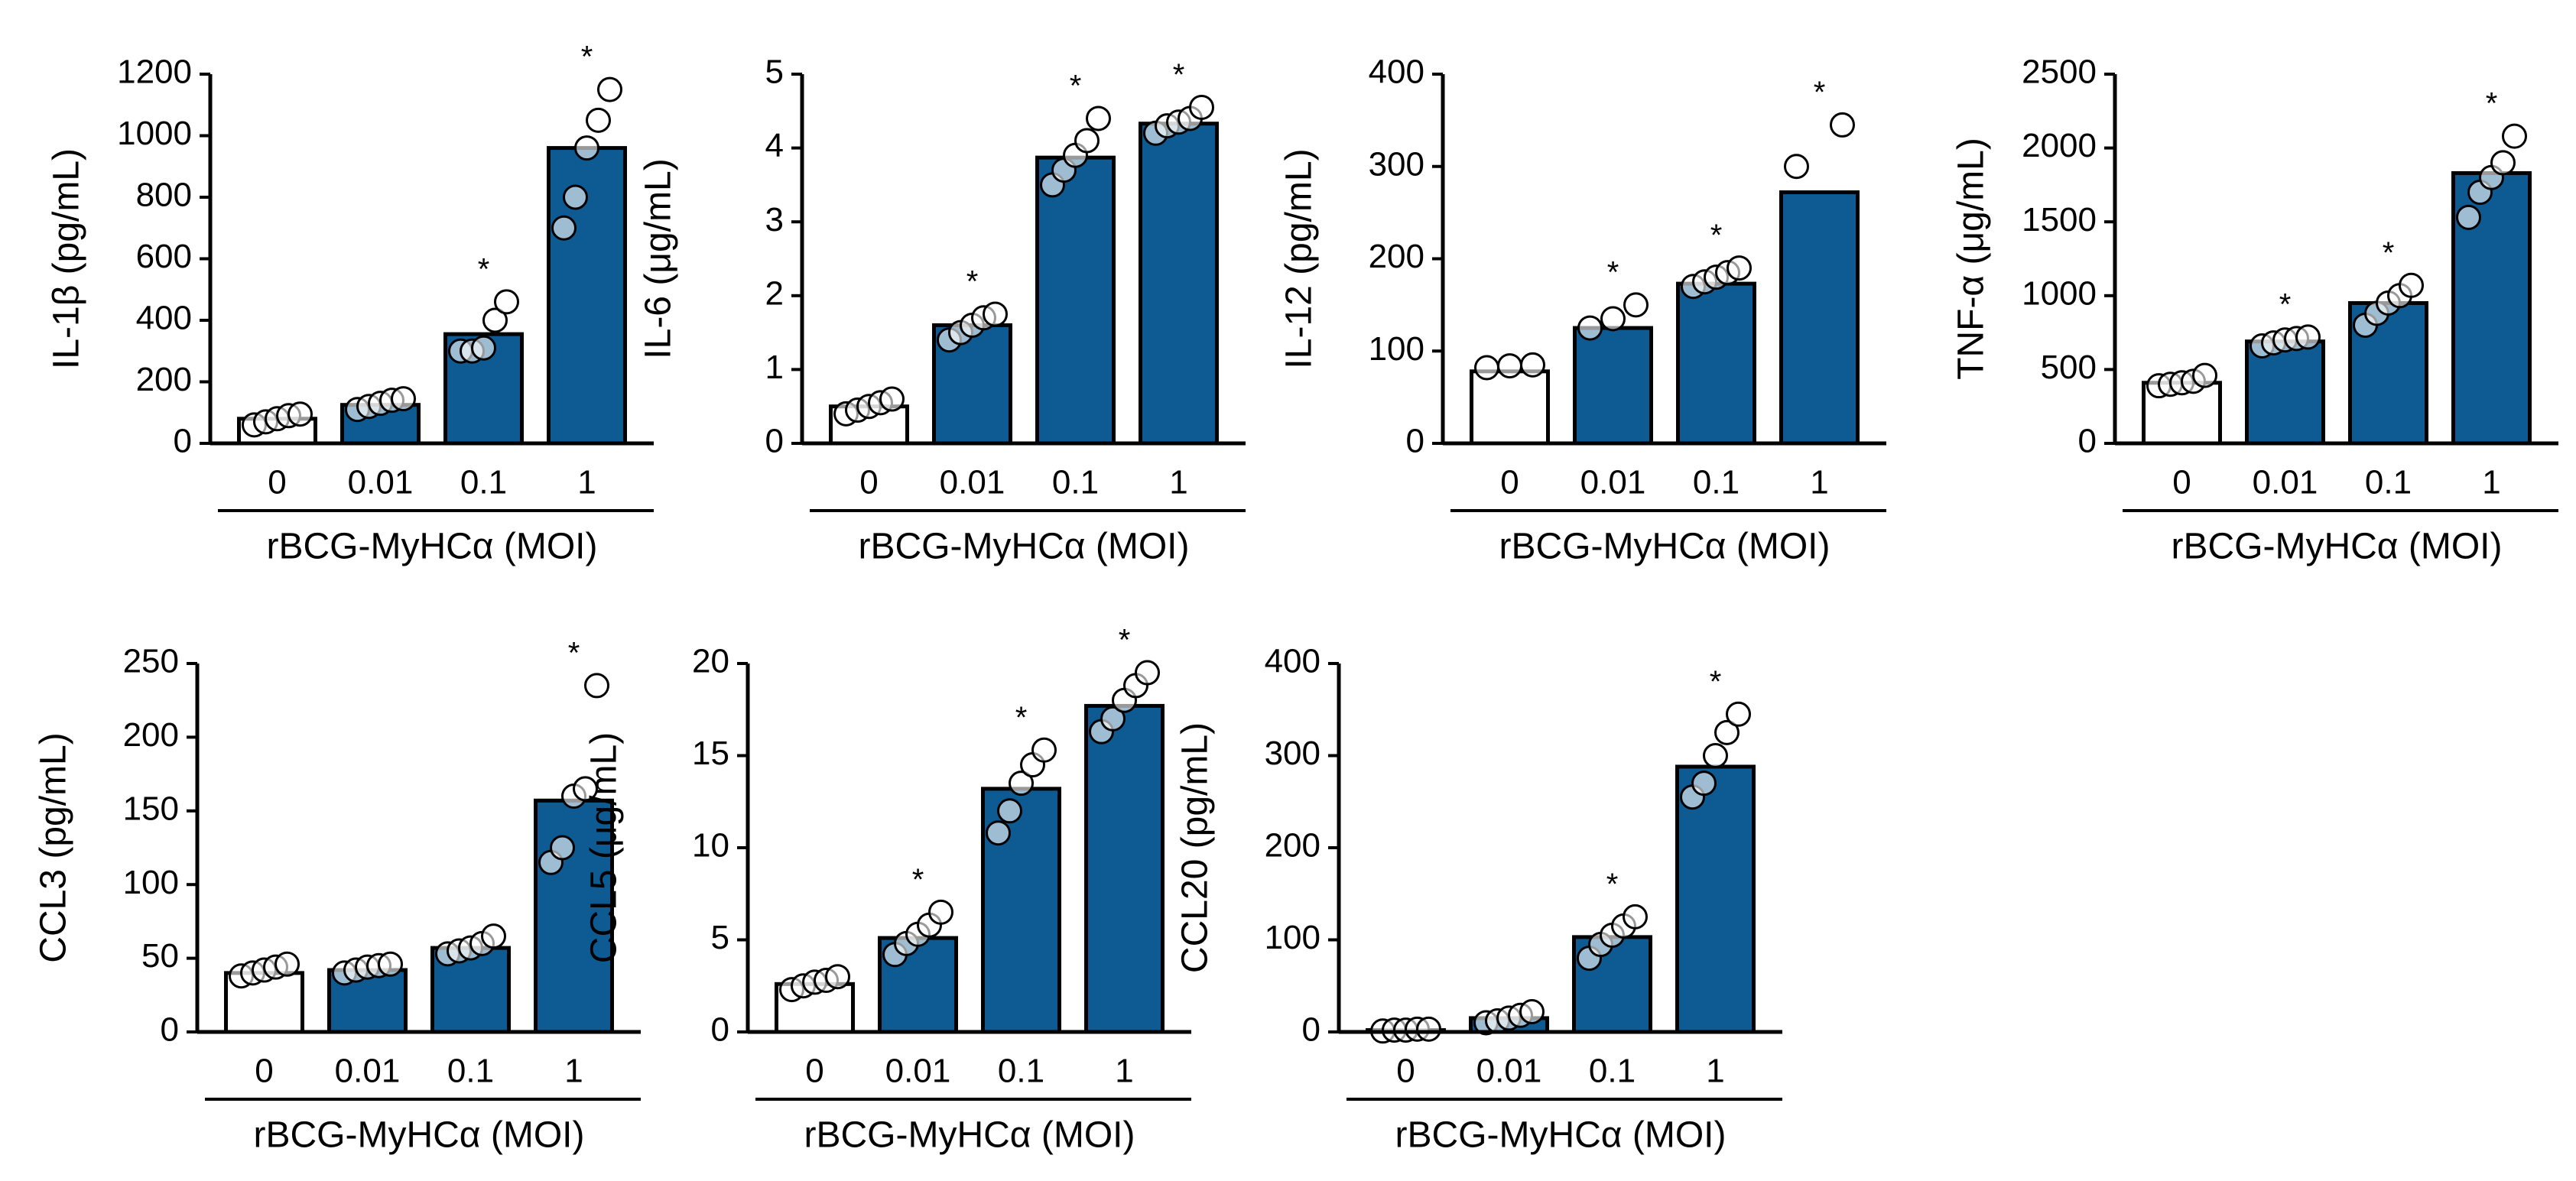  What do you see at coordinates (711, 753) in the screenshot?
I see `y-tick-label: 15` at bounding box center [711, 753].